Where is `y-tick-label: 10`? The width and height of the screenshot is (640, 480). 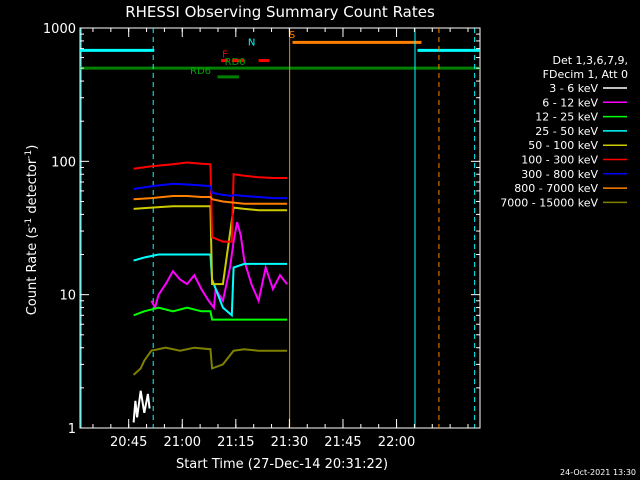
y-tick-label: 10 is located at coordinates (67, 296).